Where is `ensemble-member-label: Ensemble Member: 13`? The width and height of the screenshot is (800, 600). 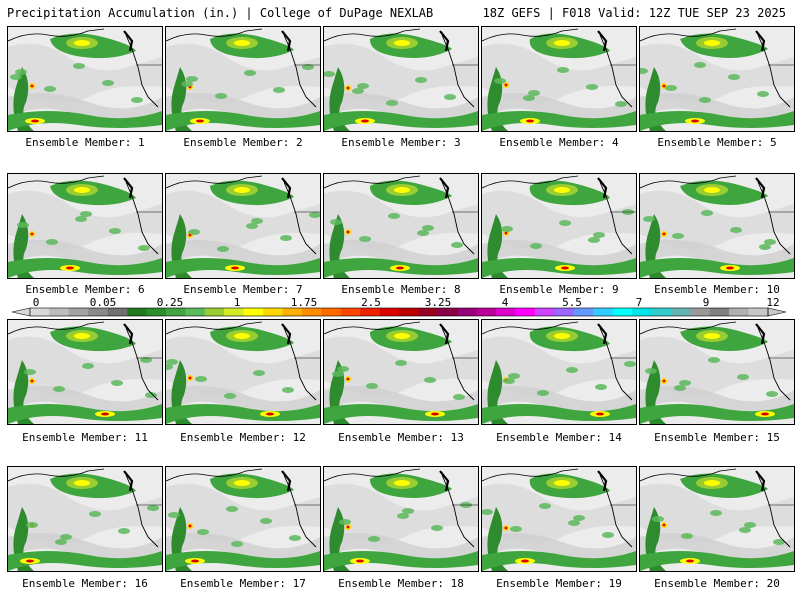 ensemble-member-label: Ensemble Member: 13 is located at coordinates (401, 437).